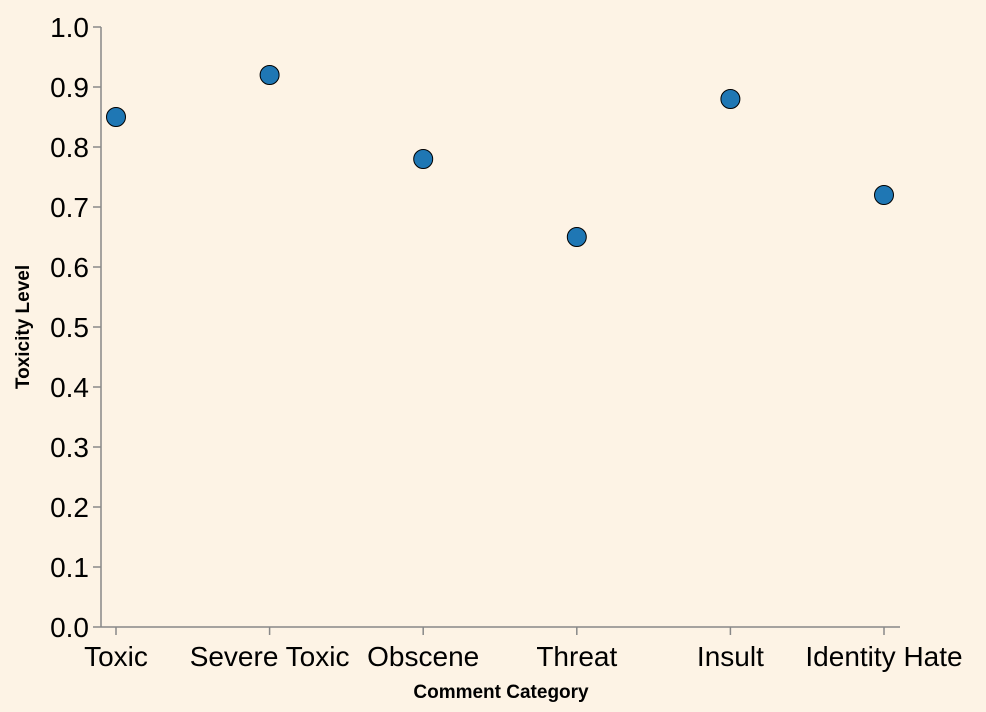  What do you see at coordinates (69, 447) in the screenshot?
I see `y-tick-label: 0.3` at bounding box center [69, 447].